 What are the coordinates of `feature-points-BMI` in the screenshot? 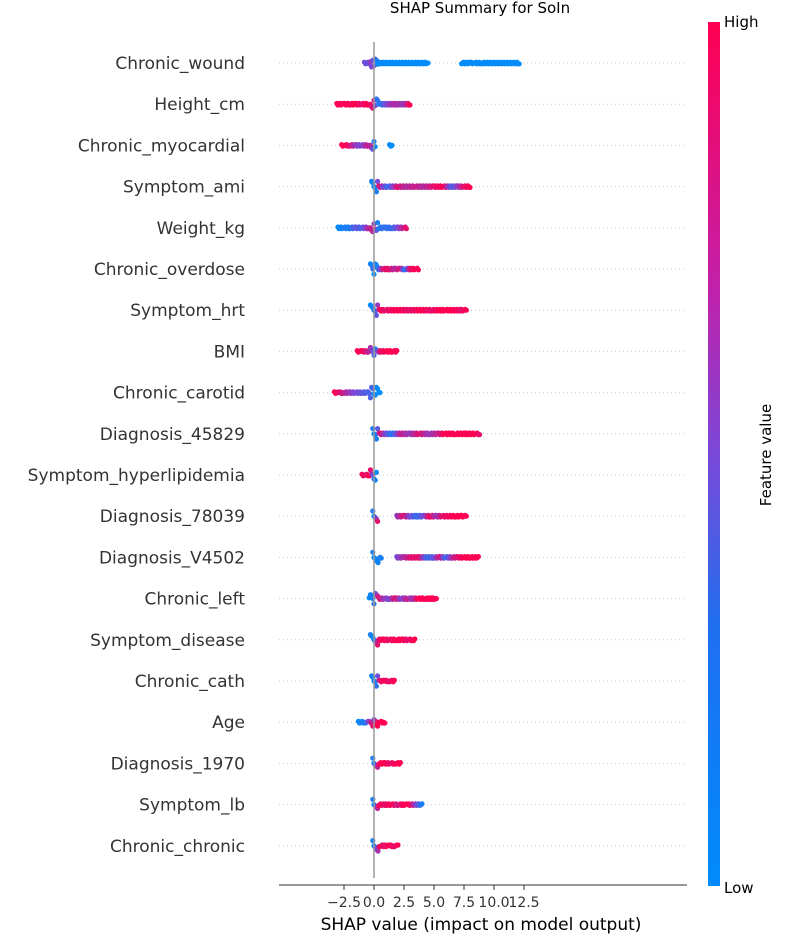 It's located at (377, 351).